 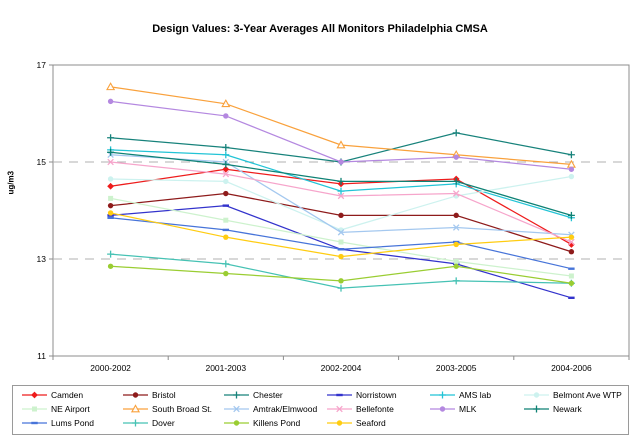 I want to click on legend-item-belmont-ave-wtp: Belmont Ave WTP, so click(x=575, y=395).